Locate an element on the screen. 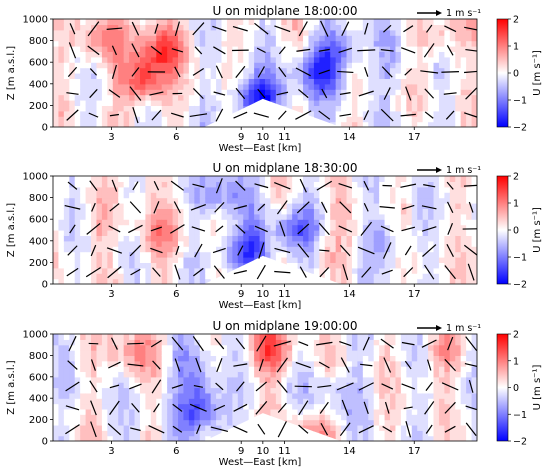 The height and width of the screenshot is (476, 550). y-tick-label: 200 is located at coordinates (38, 263).